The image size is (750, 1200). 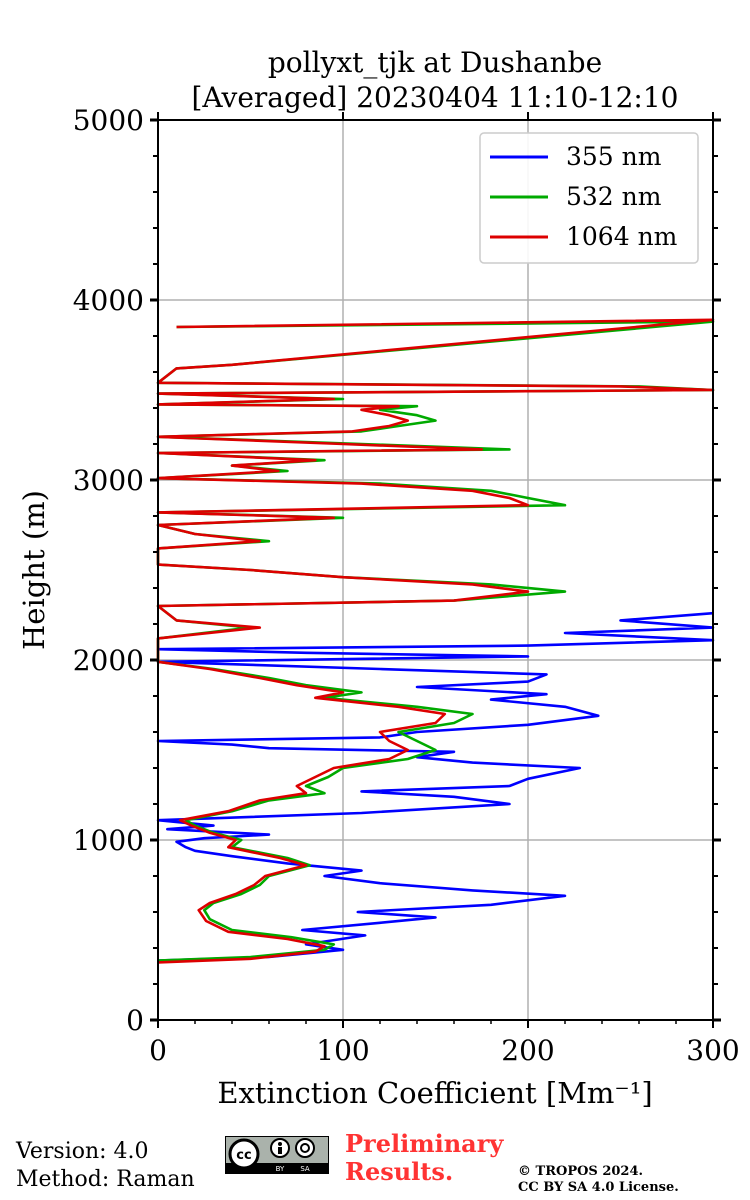 I want to click on copyright-line1: © TROPOS 2024., so click(x=581, y=1171).